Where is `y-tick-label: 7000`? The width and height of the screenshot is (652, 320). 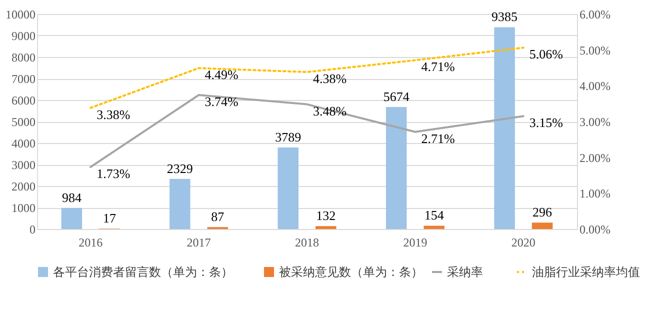
y-tick-label: 7000 is located at coordinates (24, 79).